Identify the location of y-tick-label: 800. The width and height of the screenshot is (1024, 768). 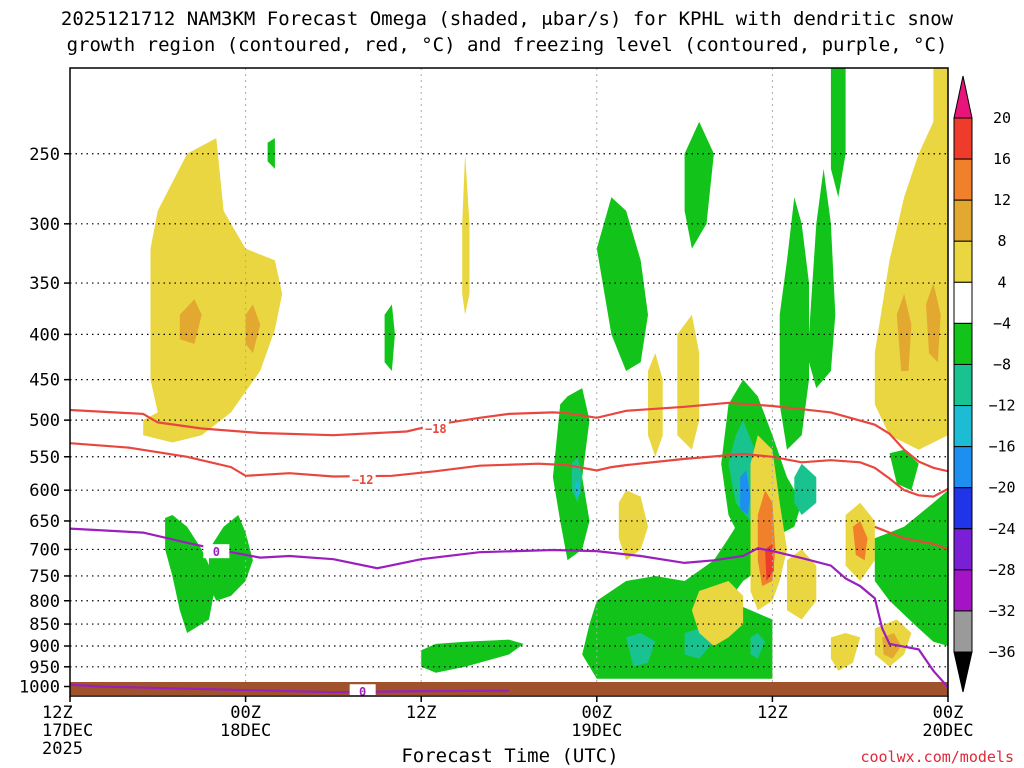
(44, 602).